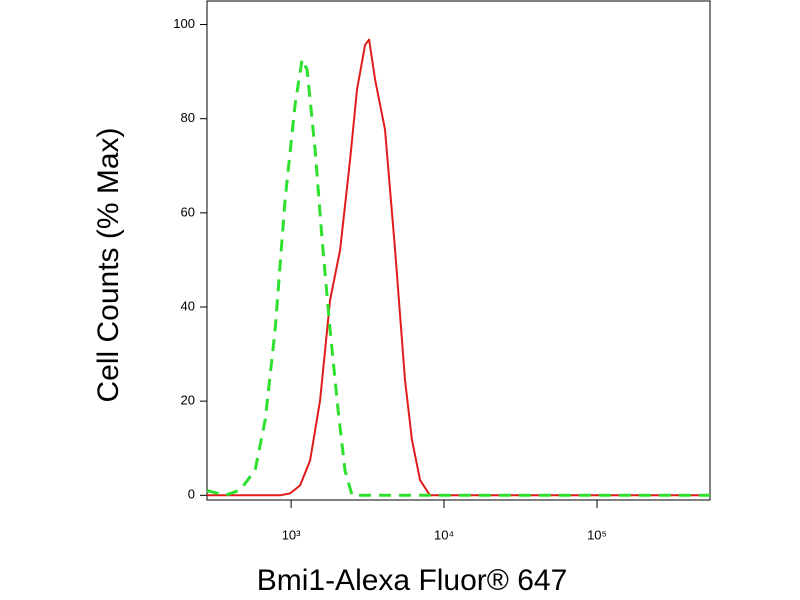 This screenshot has width=800, height=600. Describe the element at coordinates (291, 534) in the screenshot. I see `x-tick-label: 10³` at that location.